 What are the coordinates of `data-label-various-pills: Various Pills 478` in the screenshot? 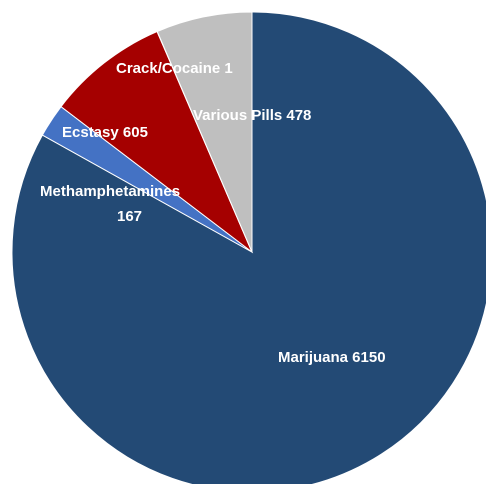 It's located at (252, 115).